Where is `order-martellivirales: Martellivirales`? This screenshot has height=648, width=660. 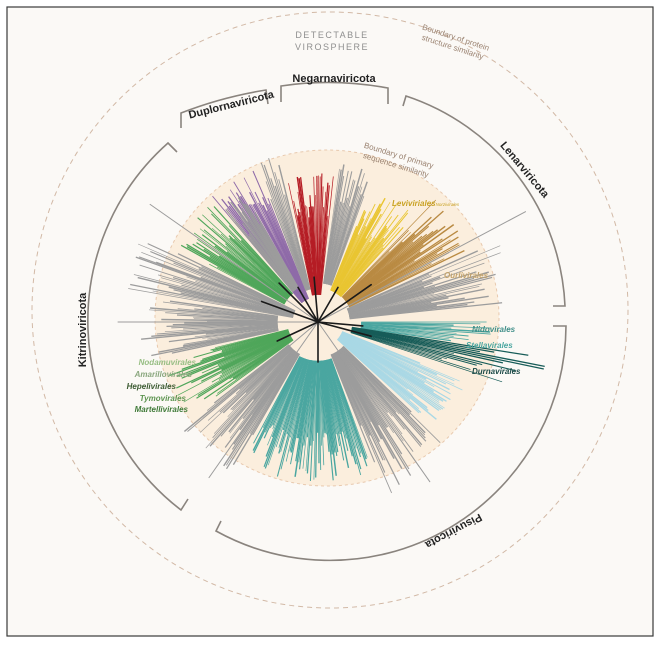
order-martellivirales: Martellivirales is located at coordinates (162, 409).